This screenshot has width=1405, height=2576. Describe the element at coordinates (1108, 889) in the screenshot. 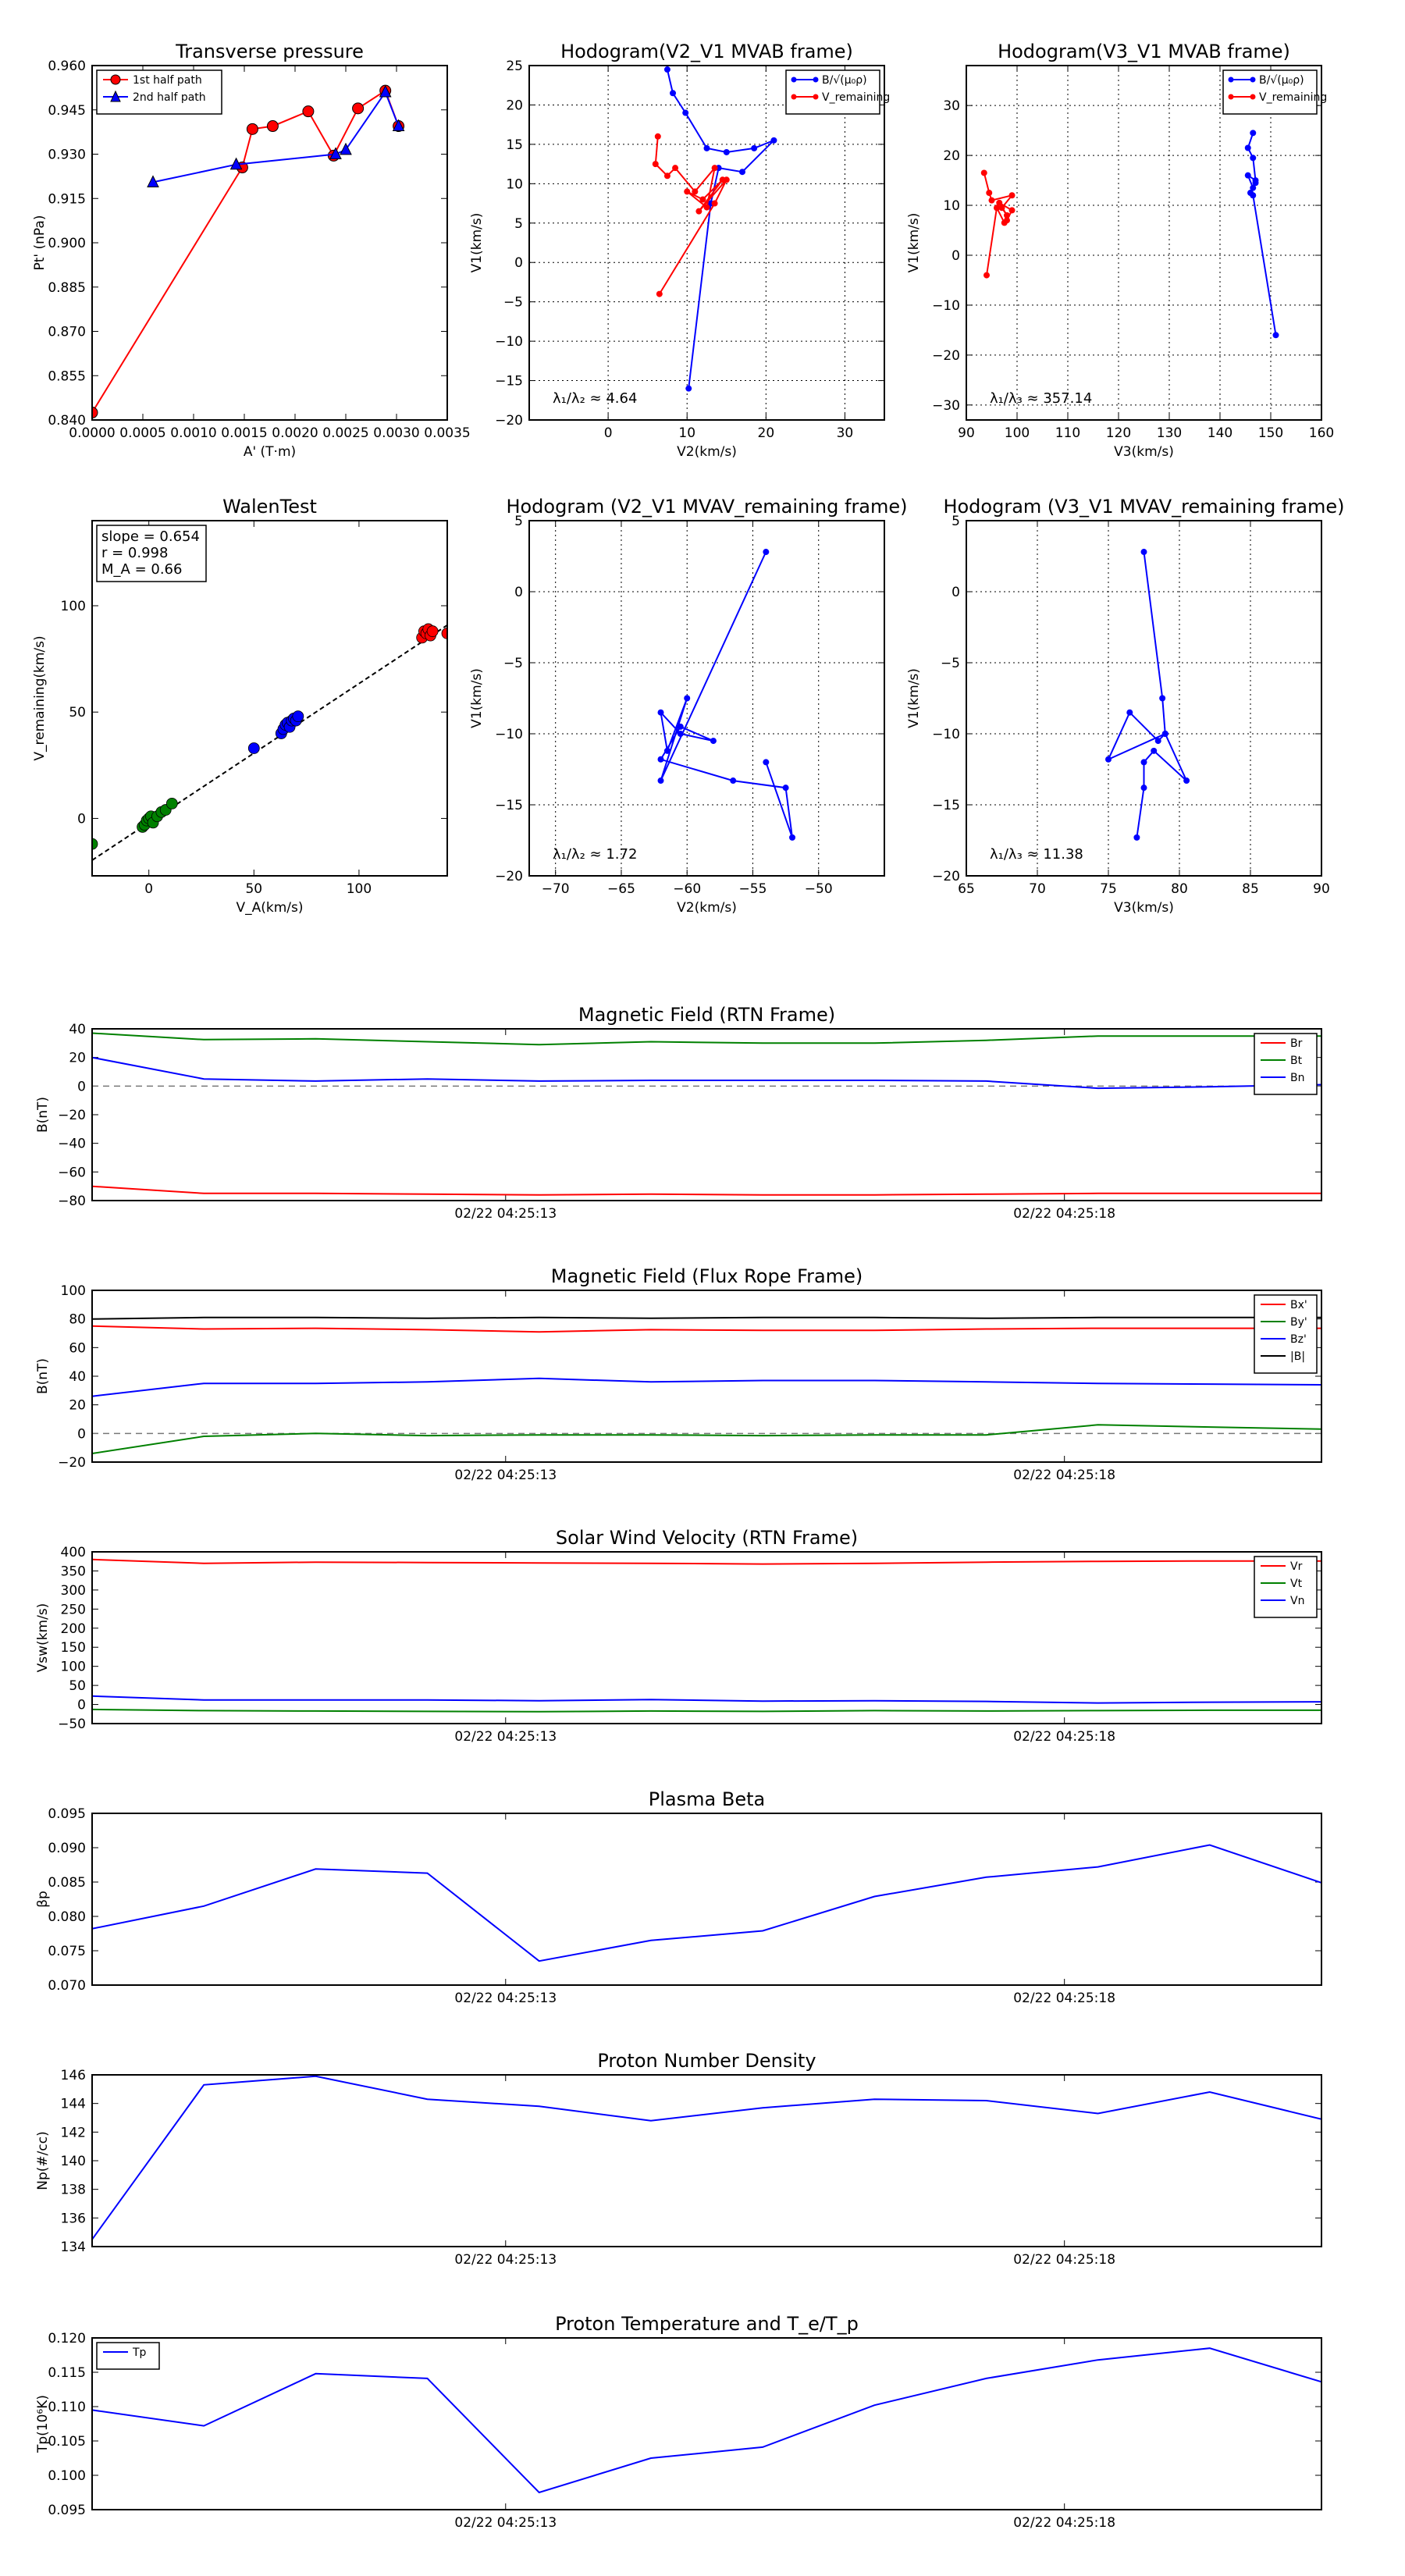

I see `x-tick-label: 75` at that location.